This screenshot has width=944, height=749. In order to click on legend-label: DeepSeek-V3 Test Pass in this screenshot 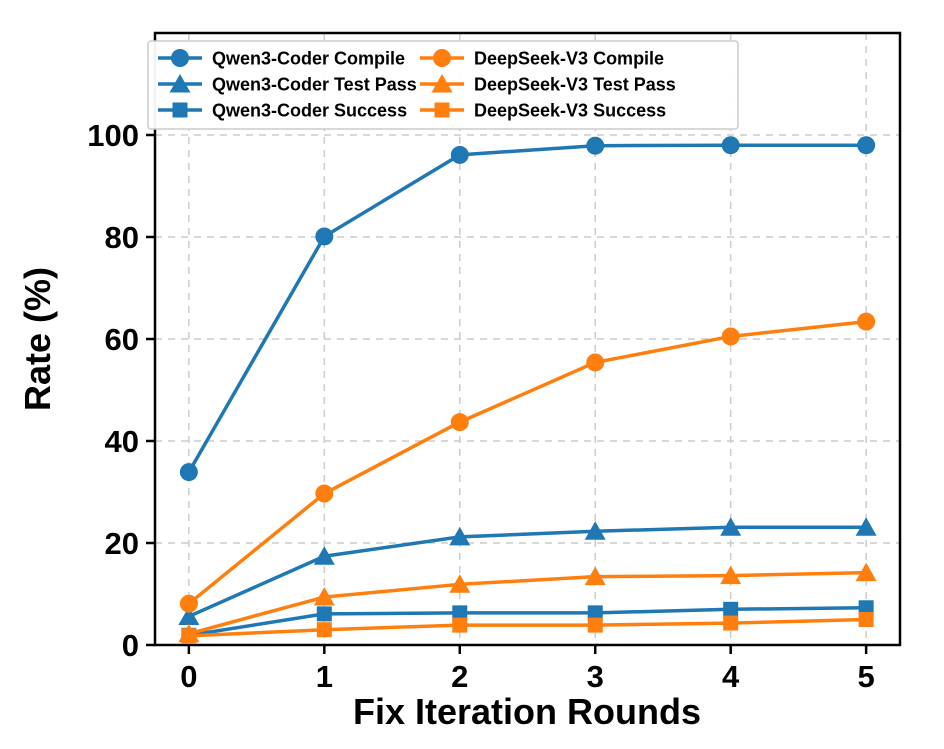, I will do `click(575, 85)`.